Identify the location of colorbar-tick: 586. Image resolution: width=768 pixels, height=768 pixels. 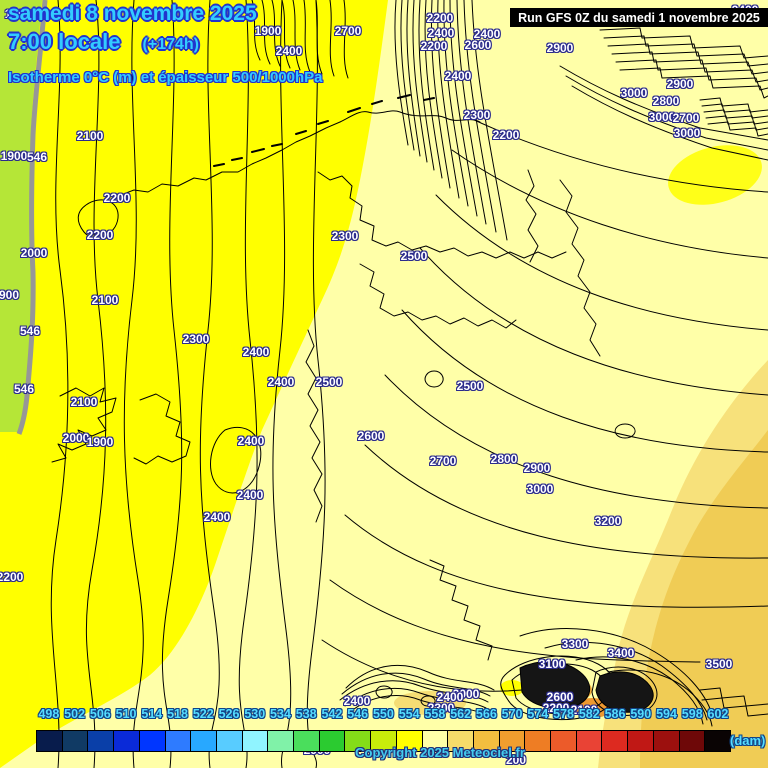
(615, 714).